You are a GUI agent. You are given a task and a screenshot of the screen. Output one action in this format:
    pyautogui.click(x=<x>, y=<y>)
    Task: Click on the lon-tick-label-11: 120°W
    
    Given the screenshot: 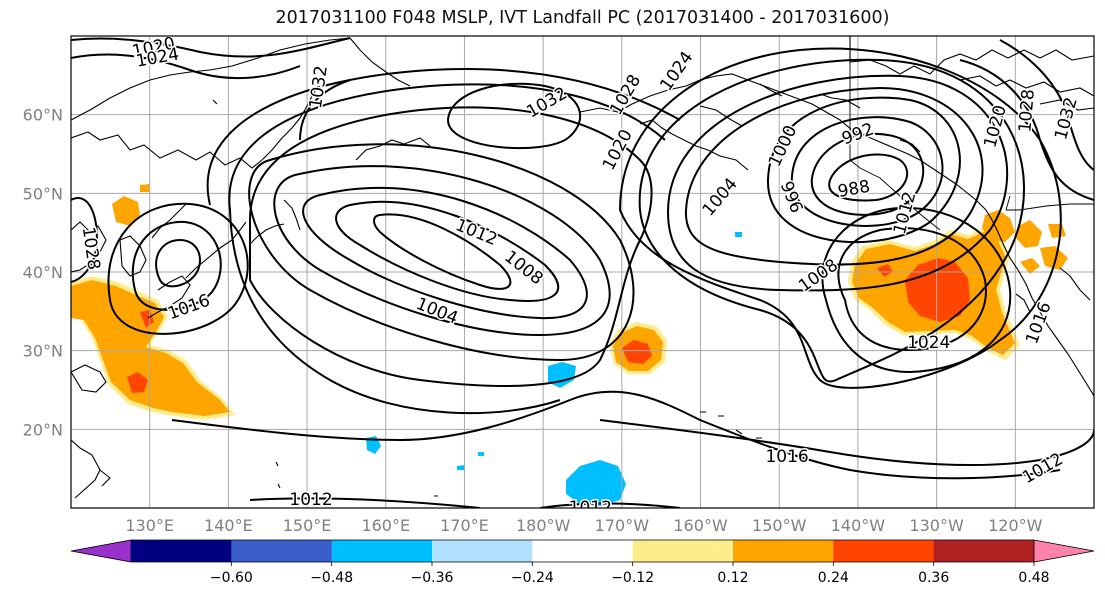 What is the action you would take?
    pyautogui.click(x=1015, y=525)
    